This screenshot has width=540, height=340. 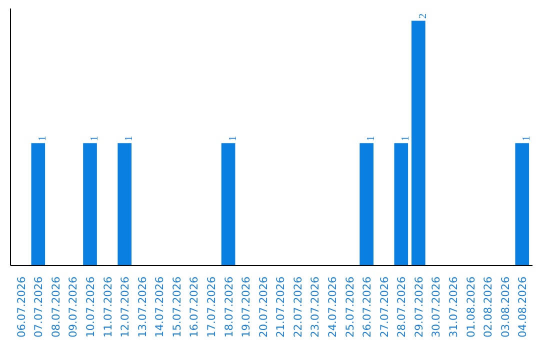 What do you see at coordinates (55, 307) in the screenshot?
I see `x-tick-label: 08.07.2026` at bounding box center [55, 307].